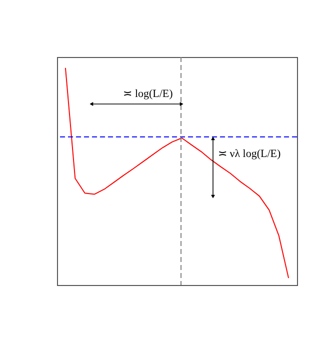 The width and height of the screenshot is (327, 356). I want to click on annotation: ≍ νλ log(L/E), so click(250, 154).